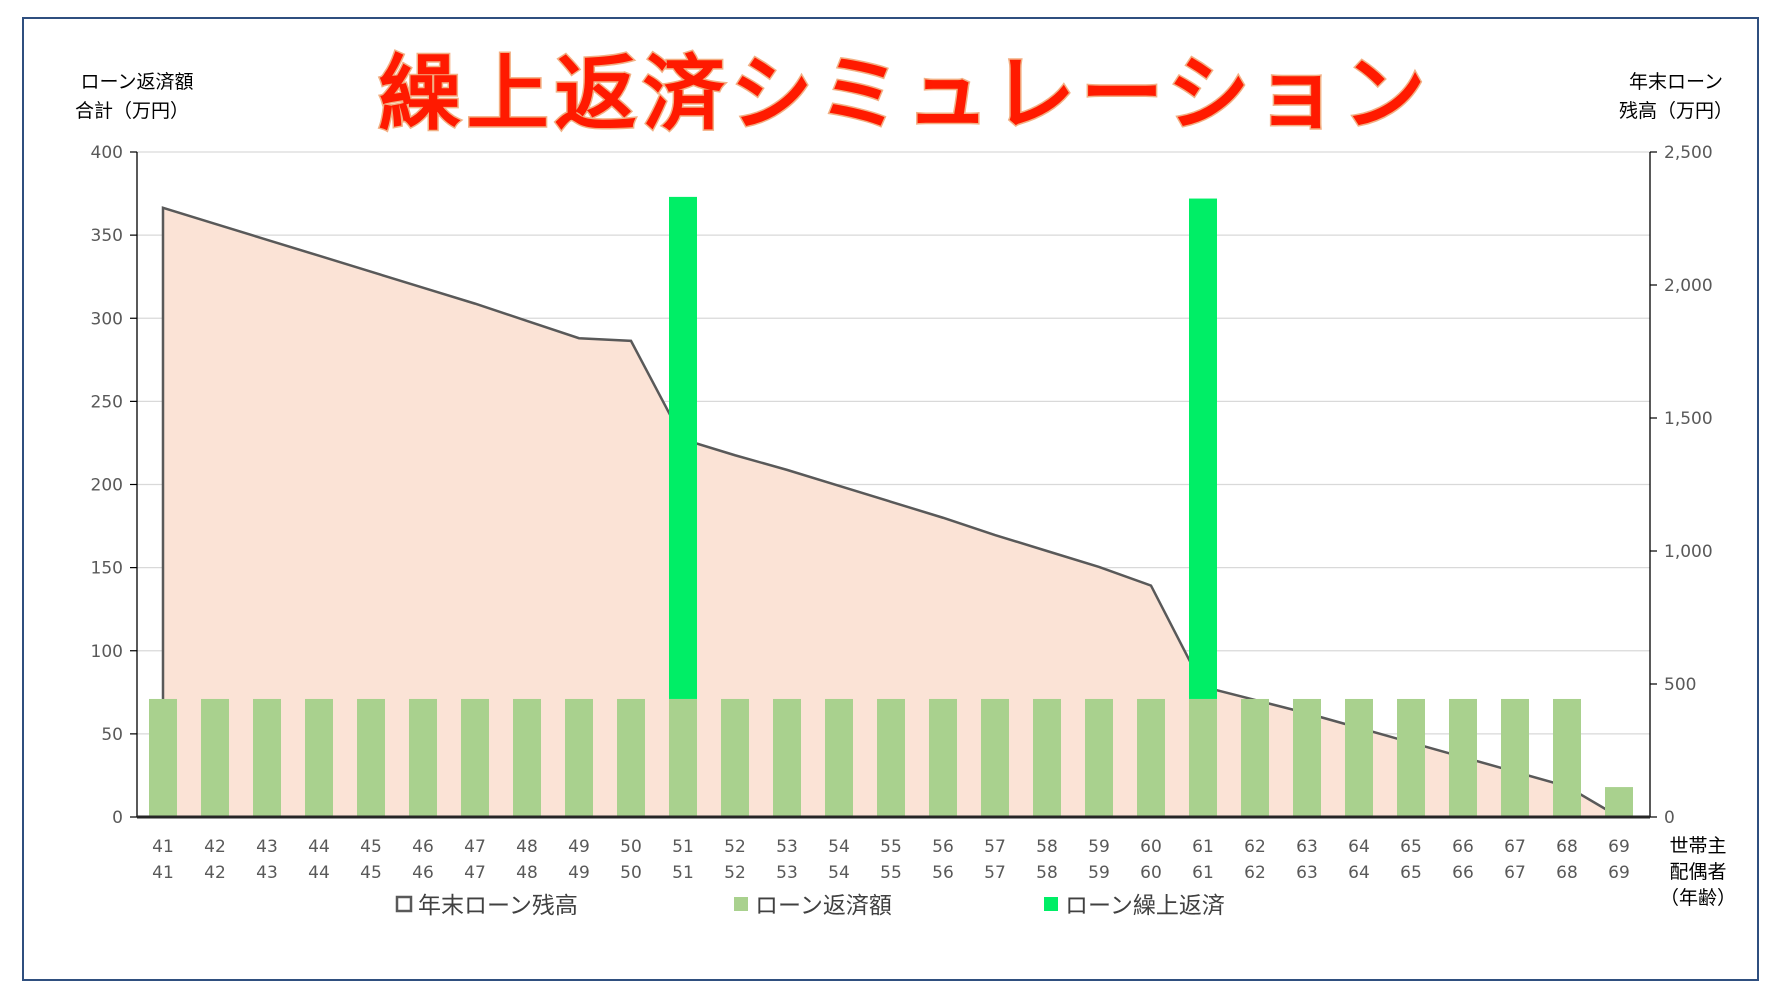 This screenshot has height=1004, width=1781. I want to click on x-tick-label-spouse: 63, so click(1307, 873).